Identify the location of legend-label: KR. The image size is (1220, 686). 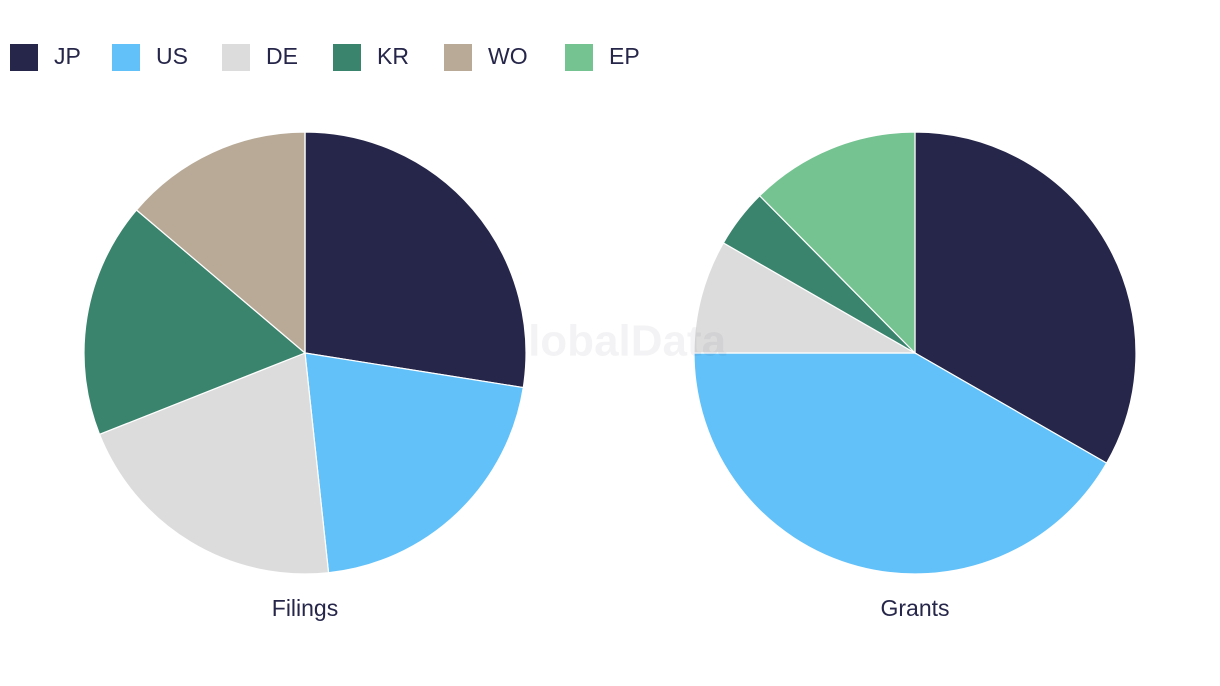
(393, 56).